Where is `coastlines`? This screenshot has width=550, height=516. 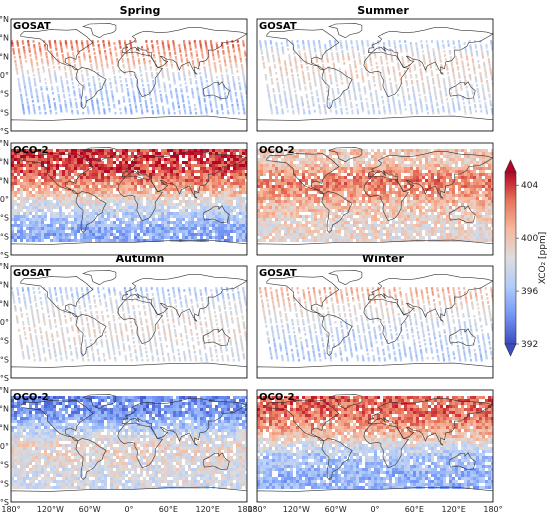 coastlines is located at coordinates (375, 77).